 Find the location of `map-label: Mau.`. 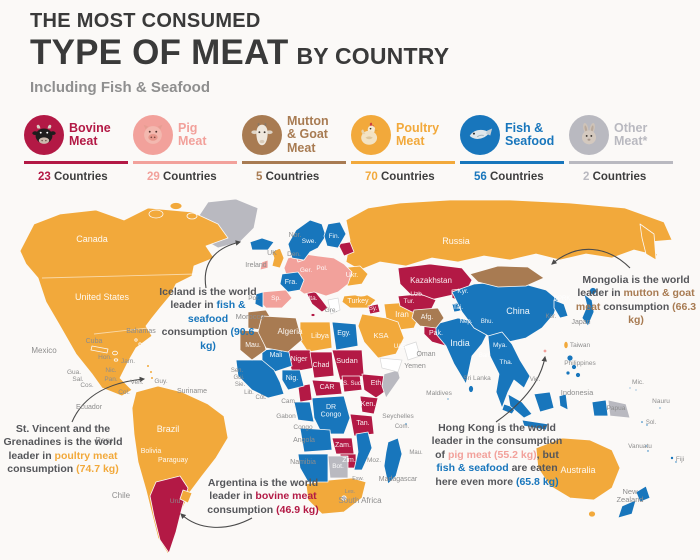

map-label: Mau. is located at coordinates (416, 453).